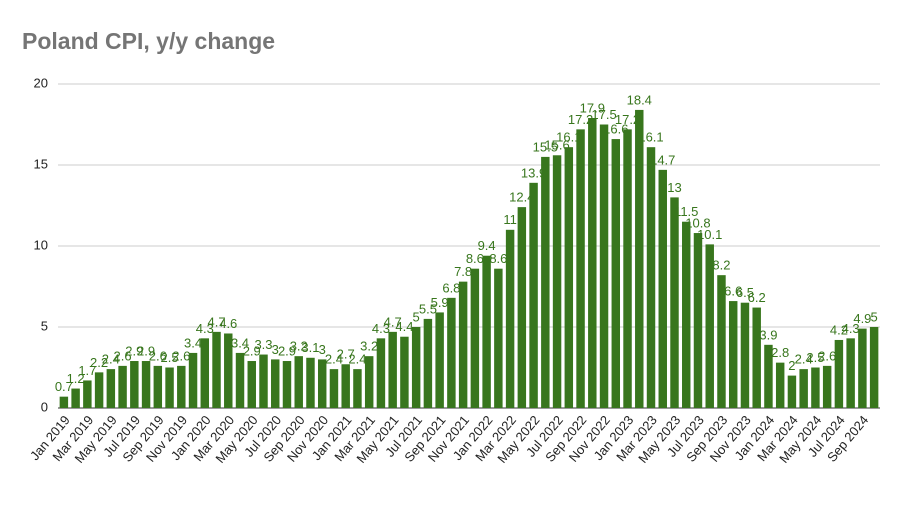 This screenshot has height=510, width=900. I want to click on data-label: 3.2, so click(299, 346).